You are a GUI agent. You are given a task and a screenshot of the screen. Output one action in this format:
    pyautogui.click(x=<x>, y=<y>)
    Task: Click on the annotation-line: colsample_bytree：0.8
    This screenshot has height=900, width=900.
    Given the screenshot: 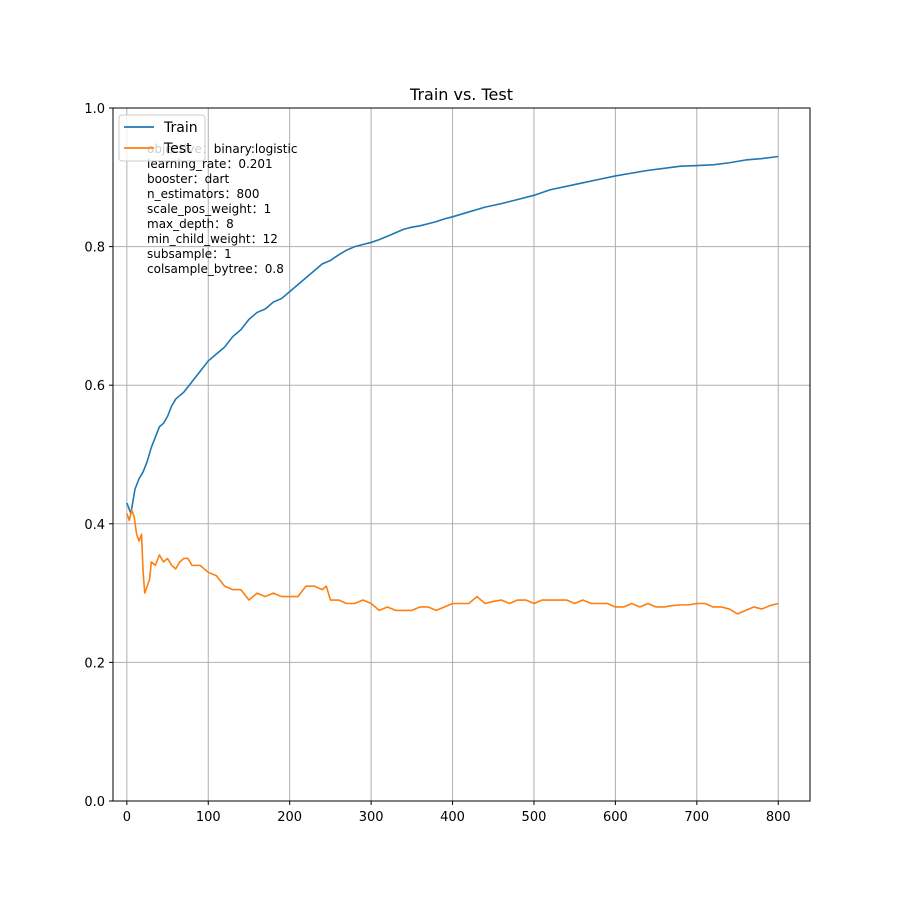 What is the action you would take?
    pyautogui.click(x=215, y=269)
    